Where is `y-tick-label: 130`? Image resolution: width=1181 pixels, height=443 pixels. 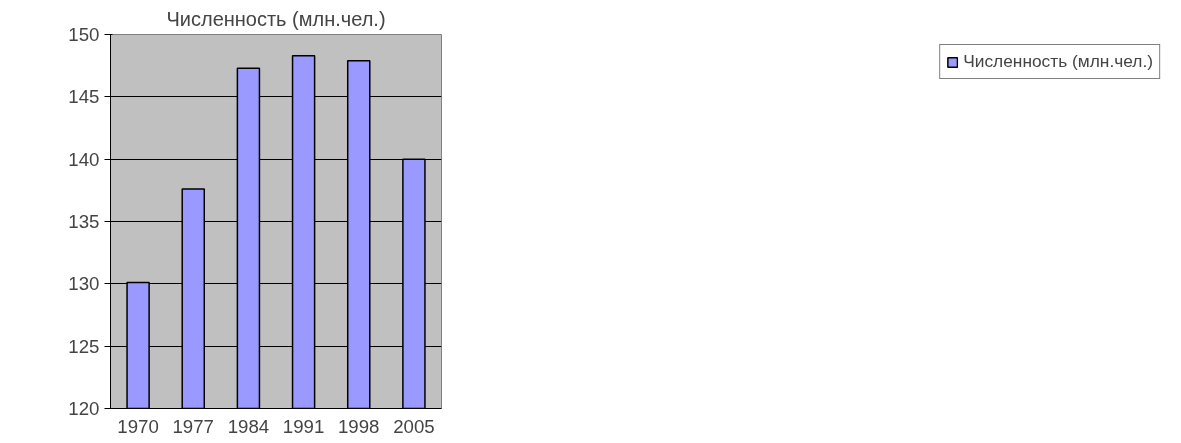
y-tick-label: 130 is located at coordinates (84, 284).